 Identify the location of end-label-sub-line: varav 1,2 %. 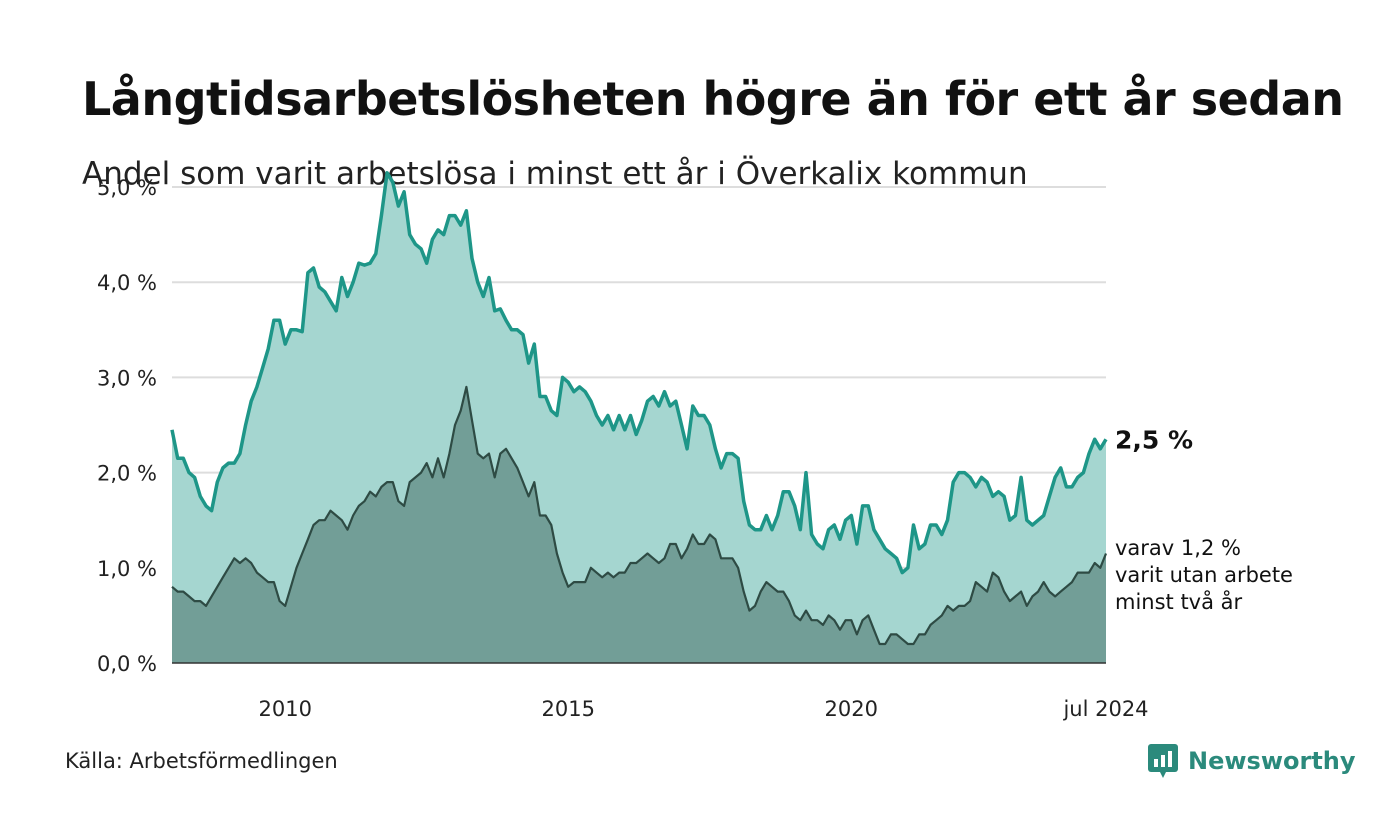
(1178, 548).